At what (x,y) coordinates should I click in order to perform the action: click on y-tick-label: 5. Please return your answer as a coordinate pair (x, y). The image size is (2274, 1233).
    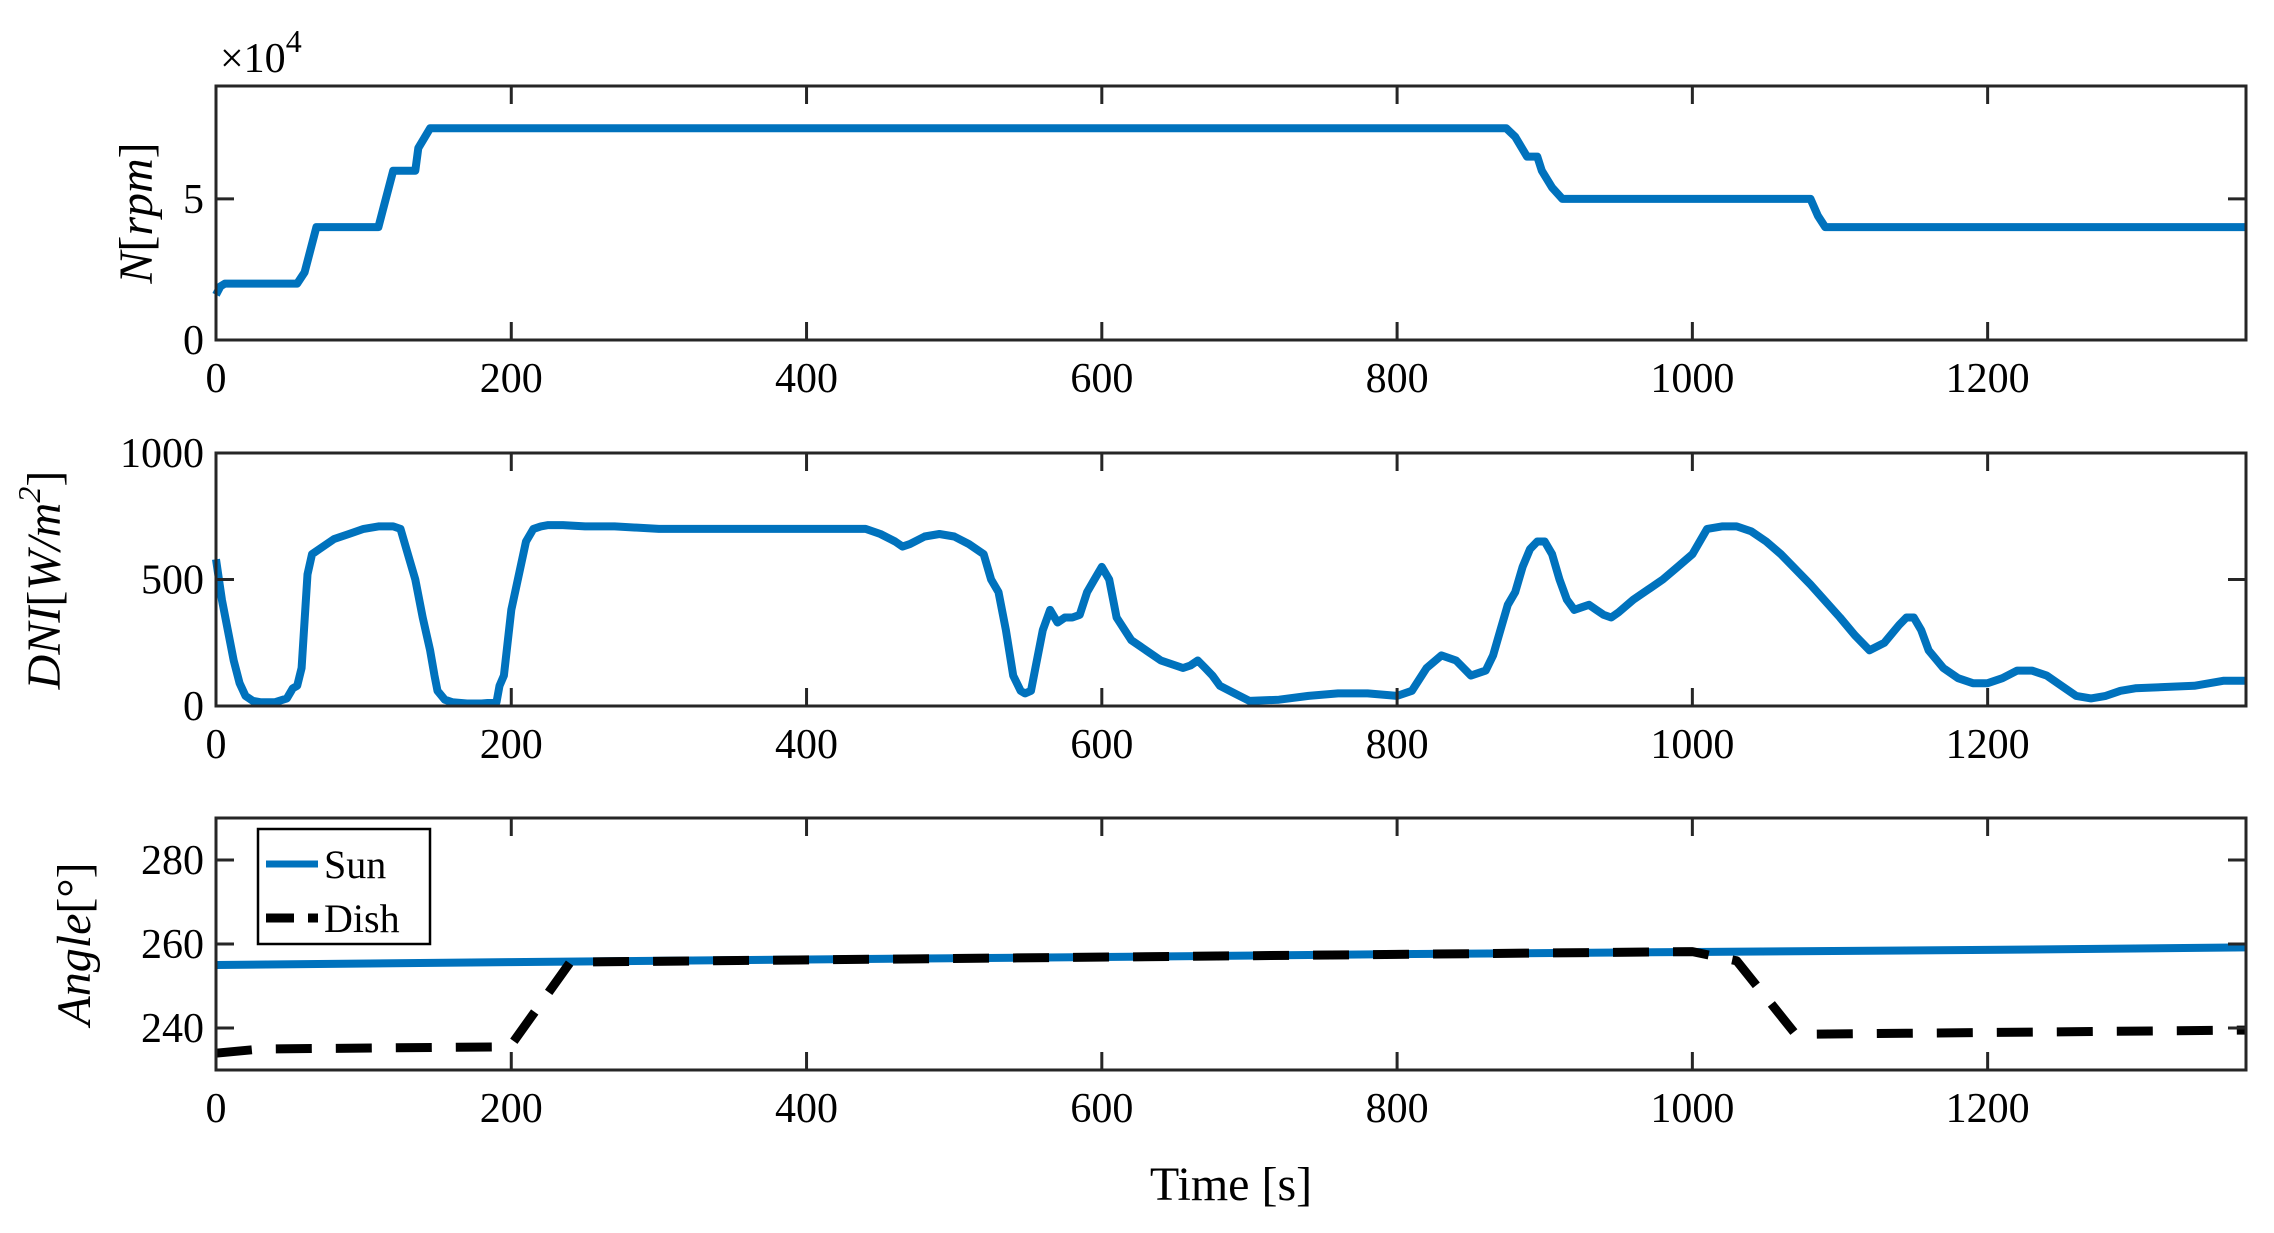
    Looking at the image, I should click on (193, 200).